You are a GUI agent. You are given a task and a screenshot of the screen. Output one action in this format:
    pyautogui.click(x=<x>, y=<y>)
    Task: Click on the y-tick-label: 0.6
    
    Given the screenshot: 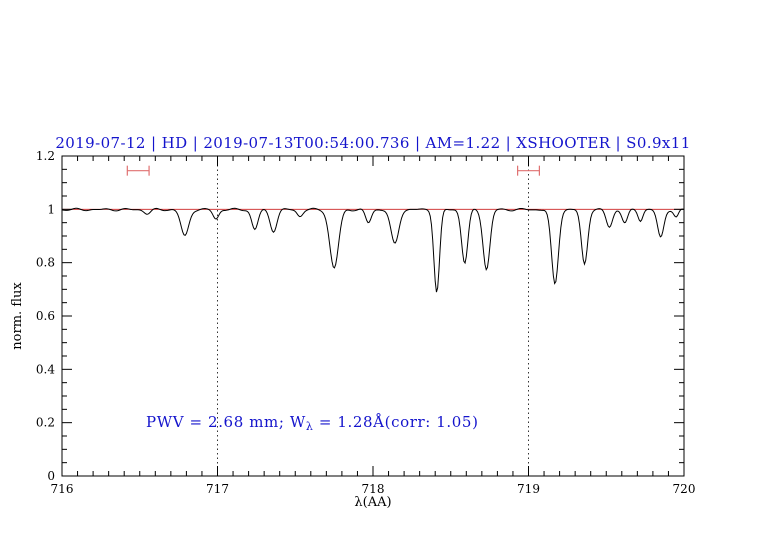 What is the action you would take?
    pyautogui.click(x=45, y=316)
    